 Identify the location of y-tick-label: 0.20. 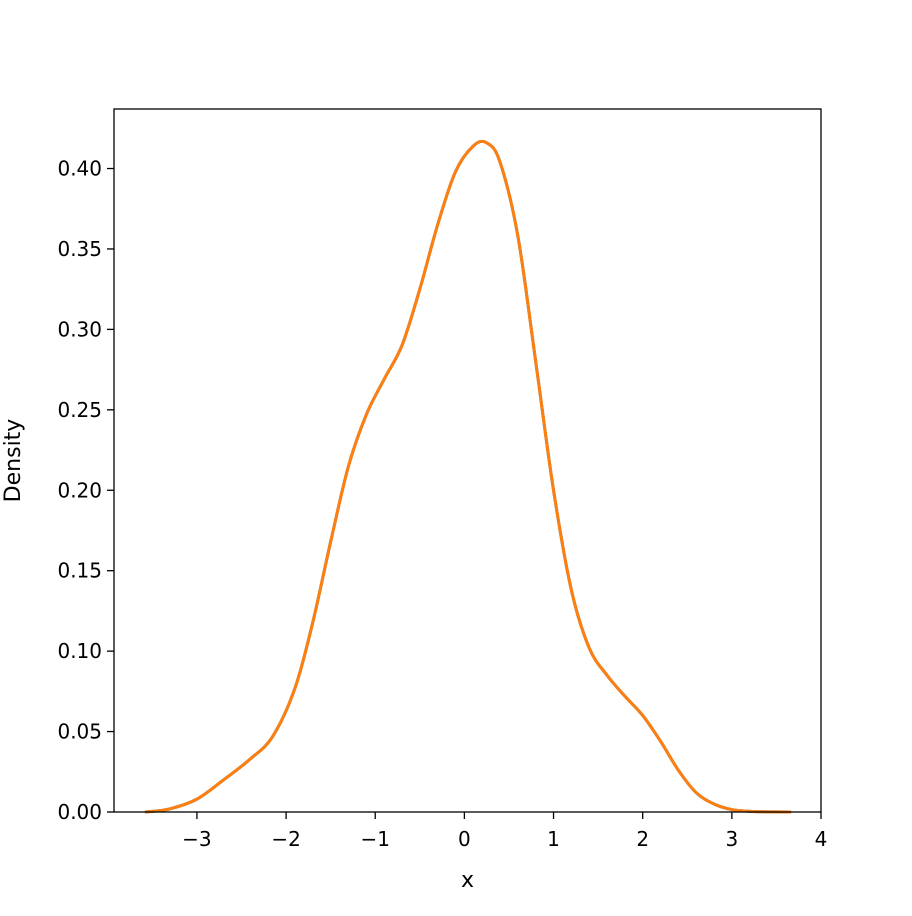
(79, 490).